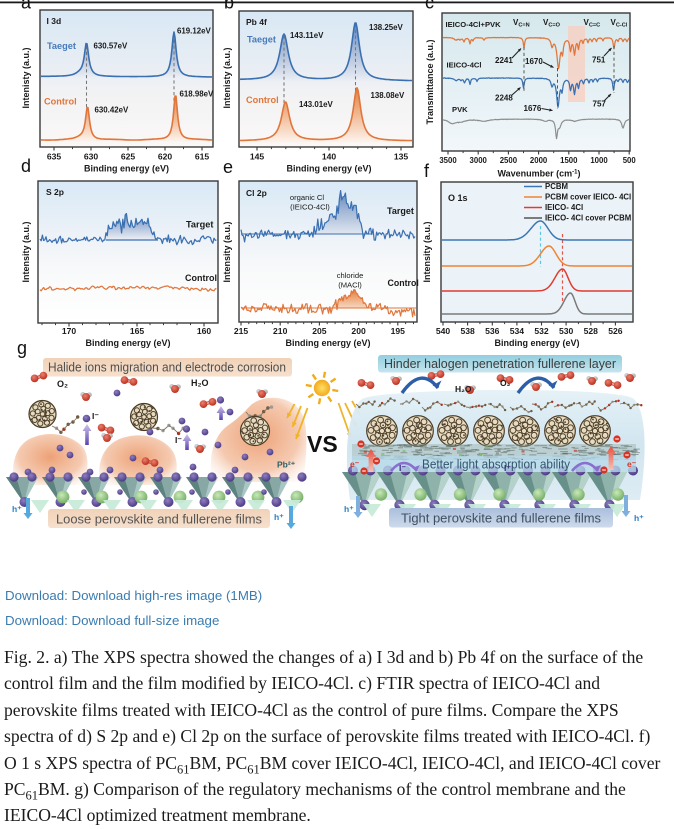  I want to click on svg-text: 135, so click(401, 157).